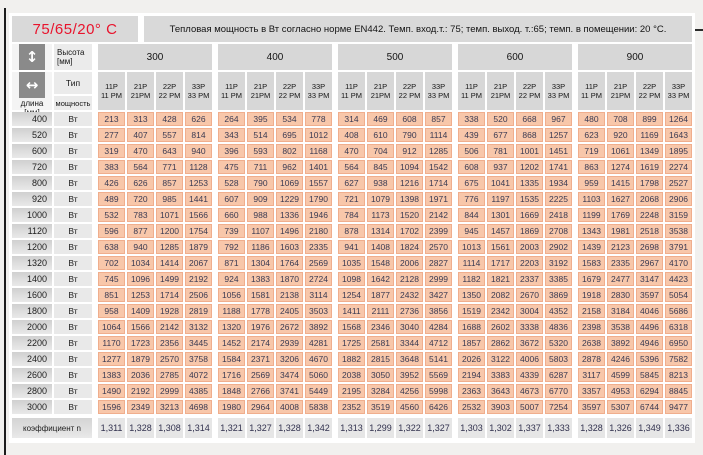 The height and width of the screenshot is (455, 703). Describe the element at coordinates (649, 311) in the screenshot. I see `power-value: 4046` at that location.